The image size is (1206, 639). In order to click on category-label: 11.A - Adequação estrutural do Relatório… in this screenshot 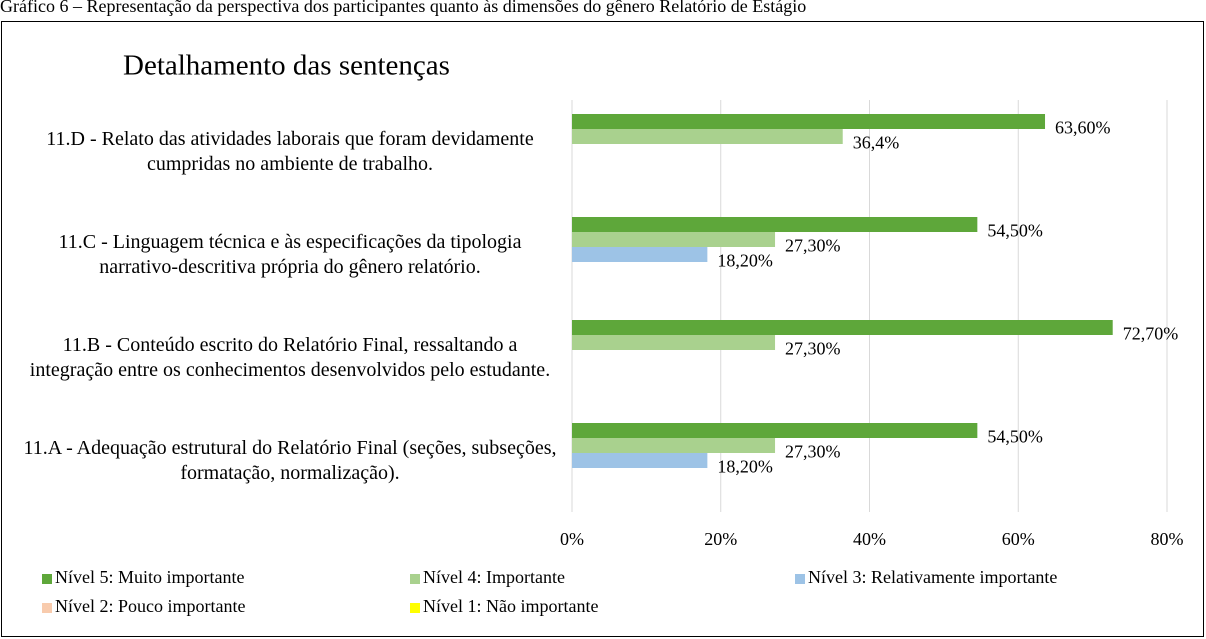, I will do `click(290, 460)`.